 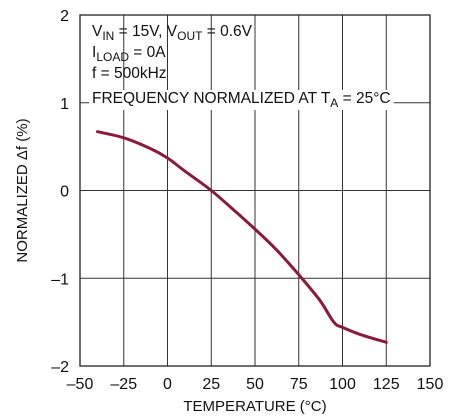 I want to click on x-axis-label: TEMPERATURE (°C), so click(x=254, y=406).